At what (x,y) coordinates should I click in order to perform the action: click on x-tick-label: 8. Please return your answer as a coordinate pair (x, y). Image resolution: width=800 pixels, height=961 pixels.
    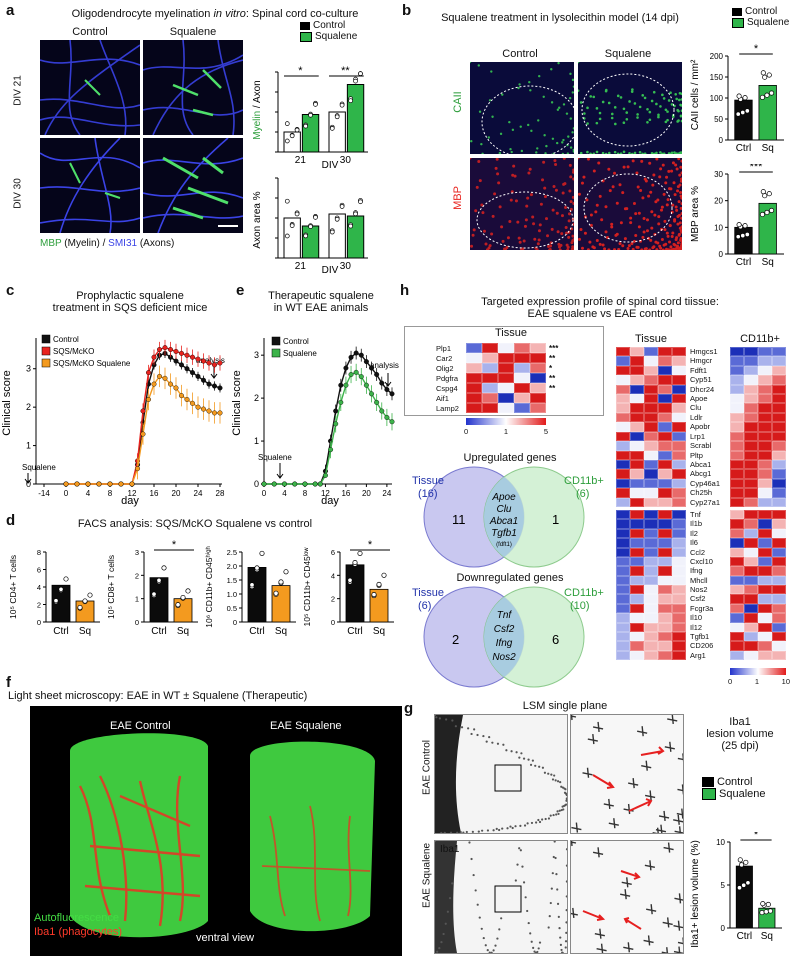
    Looking at the image, I should click on (305, 493).